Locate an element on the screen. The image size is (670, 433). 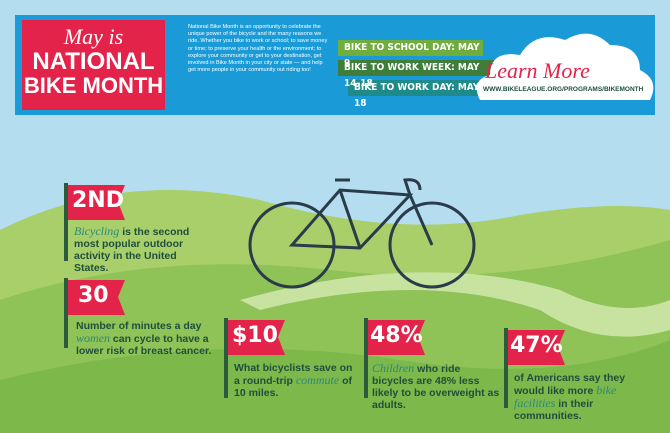
stat: 2ND is located at coordinates (98, 200).